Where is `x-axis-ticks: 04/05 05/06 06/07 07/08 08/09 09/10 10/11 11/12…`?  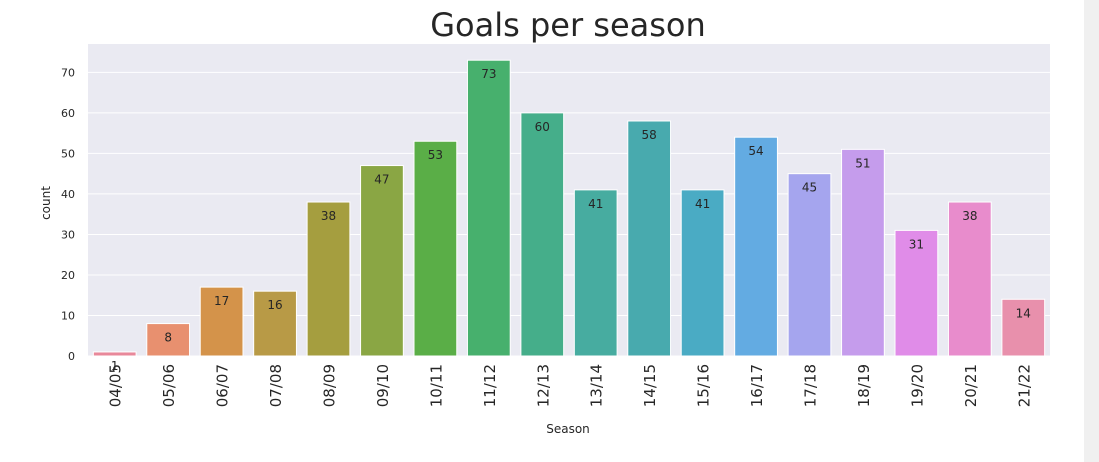
x-axis-ticks: 04/05 05/06 06/07 07/08 08/09 09/10 10/11 11/12… is located at coordinates (570, 385).